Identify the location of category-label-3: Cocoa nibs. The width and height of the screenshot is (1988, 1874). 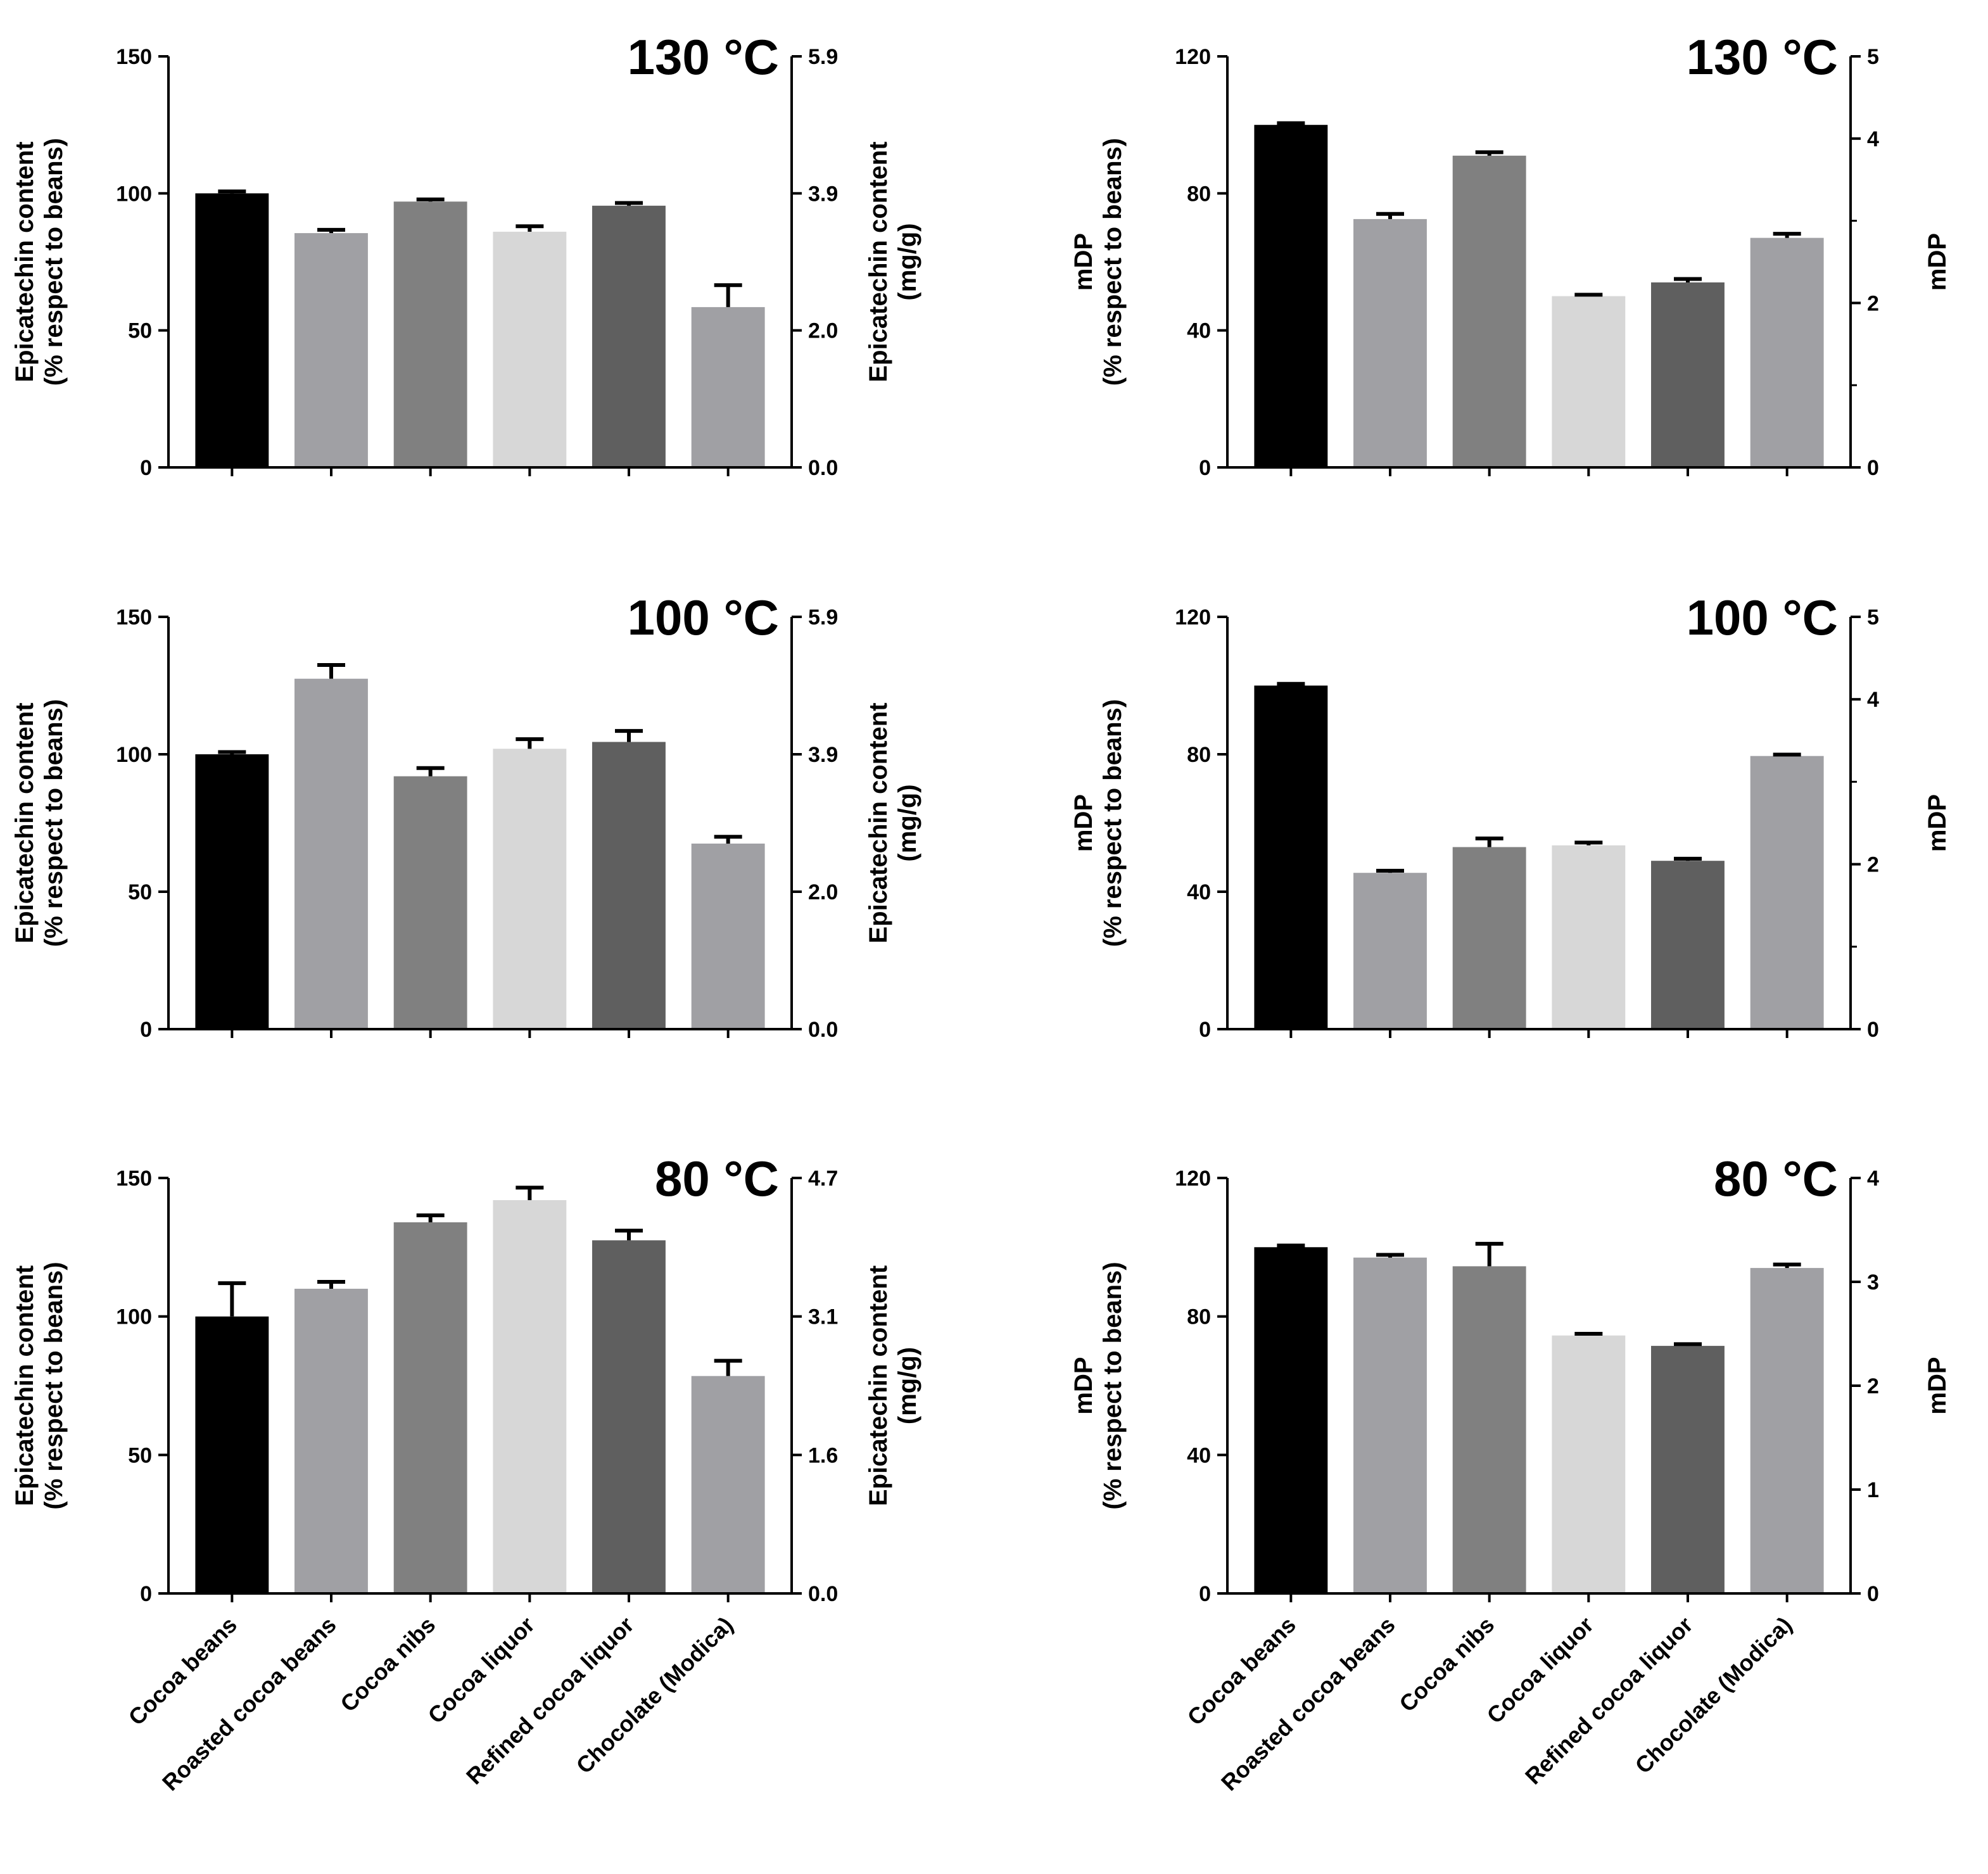
(387, 1664).